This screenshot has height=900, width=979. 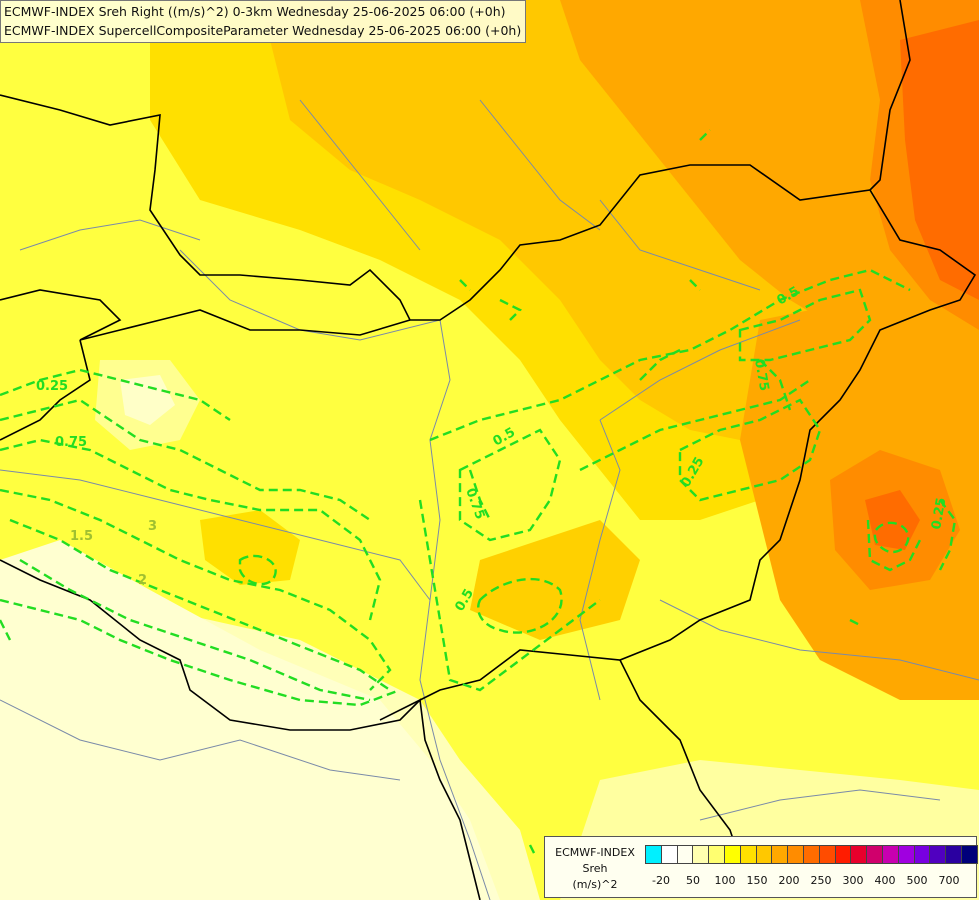 I want to click on legend-title-line1: ECMWF-INDEX, so click(x=595, y=852).